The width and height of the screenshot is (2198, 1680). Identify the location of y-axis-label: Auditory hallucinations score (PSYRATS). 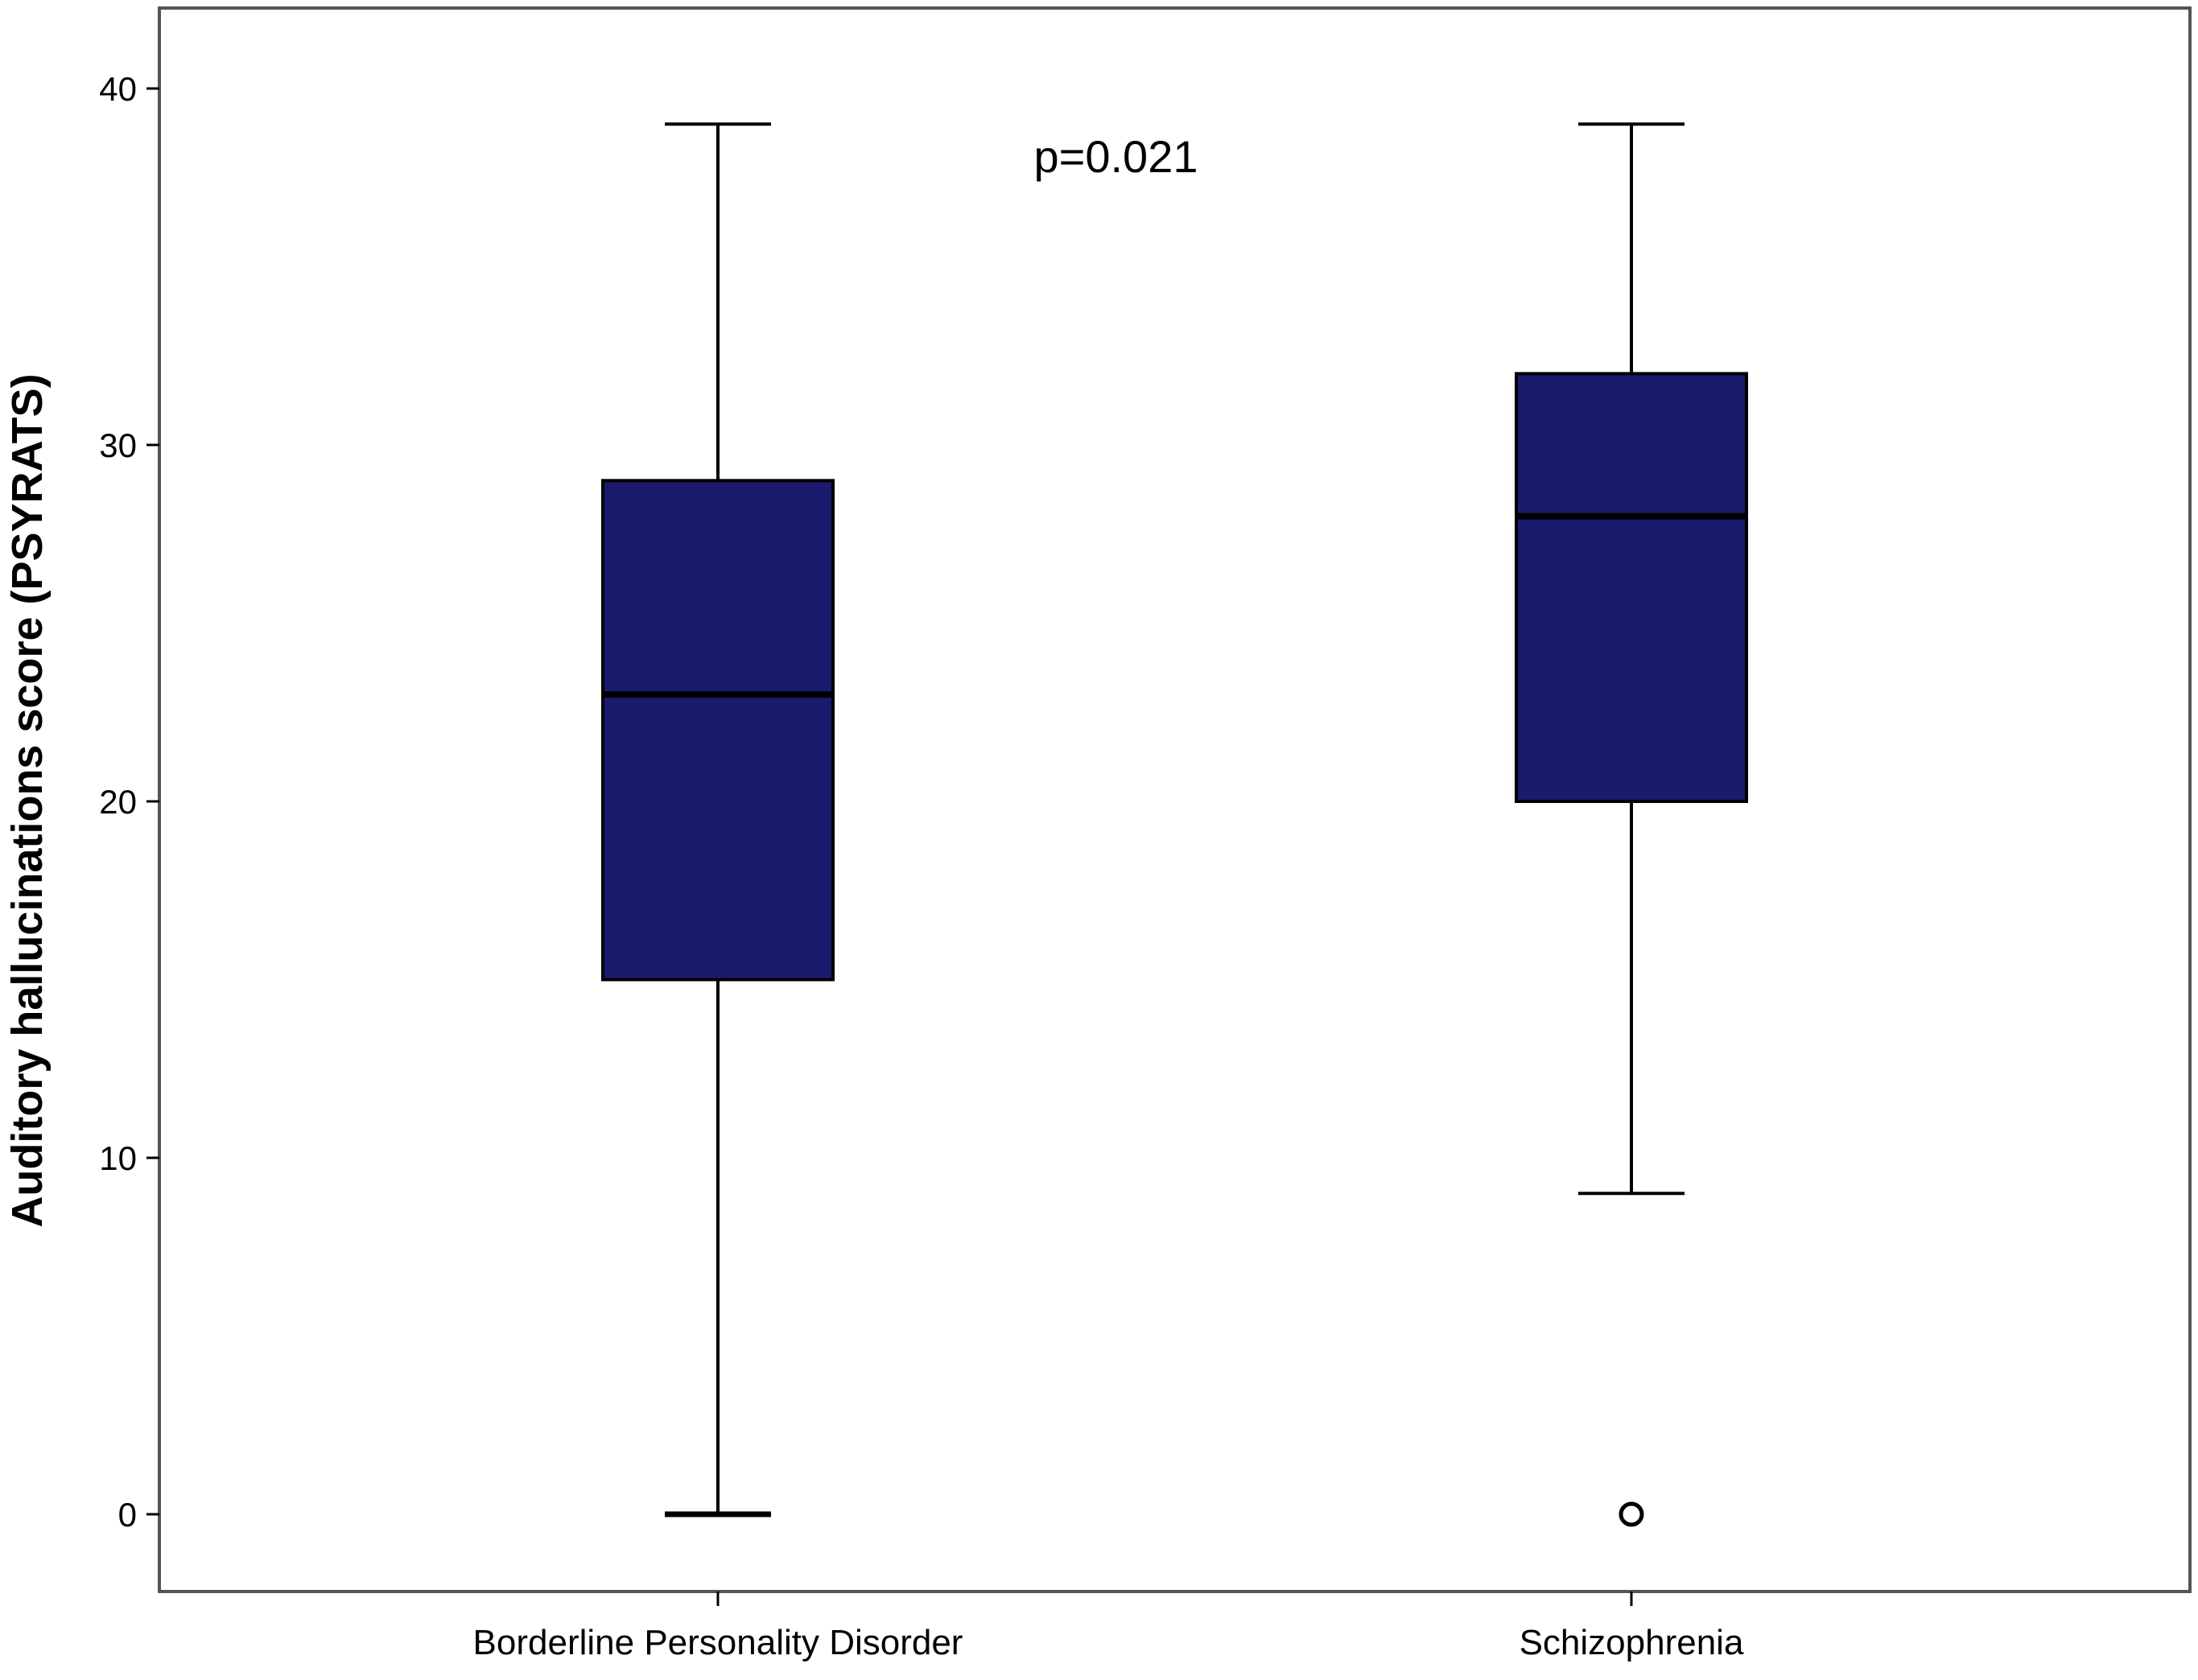
(27, 800).